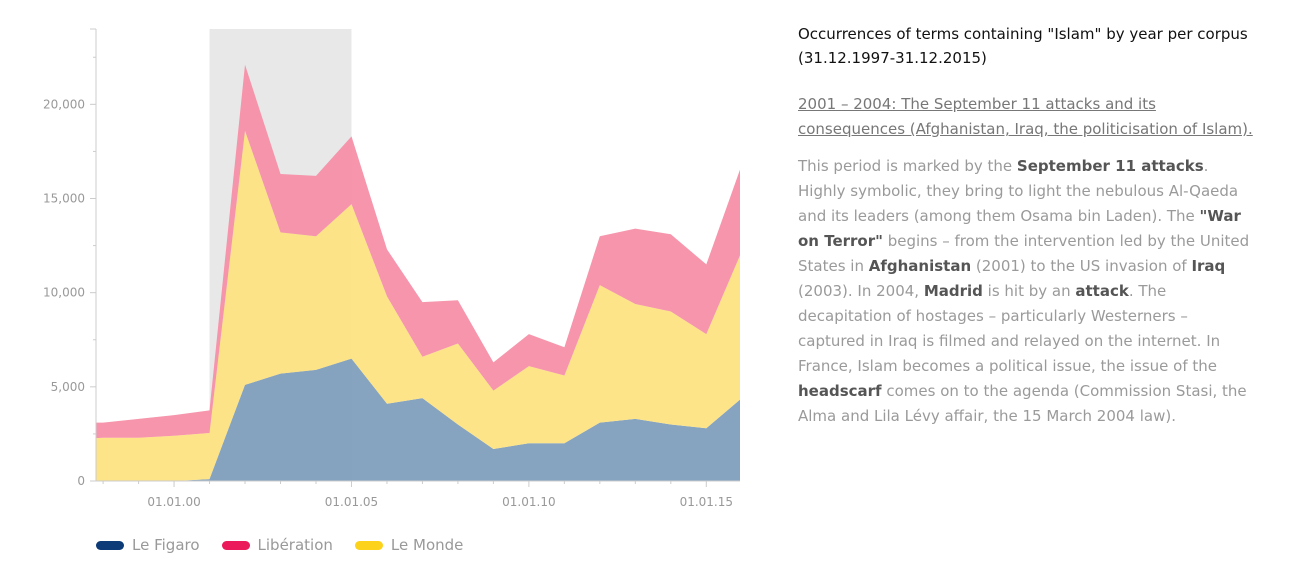  Describe the element at coordinates (1081, 266) in the screenshot. I see `body-text: (2001) to the US invasion of` at that location.